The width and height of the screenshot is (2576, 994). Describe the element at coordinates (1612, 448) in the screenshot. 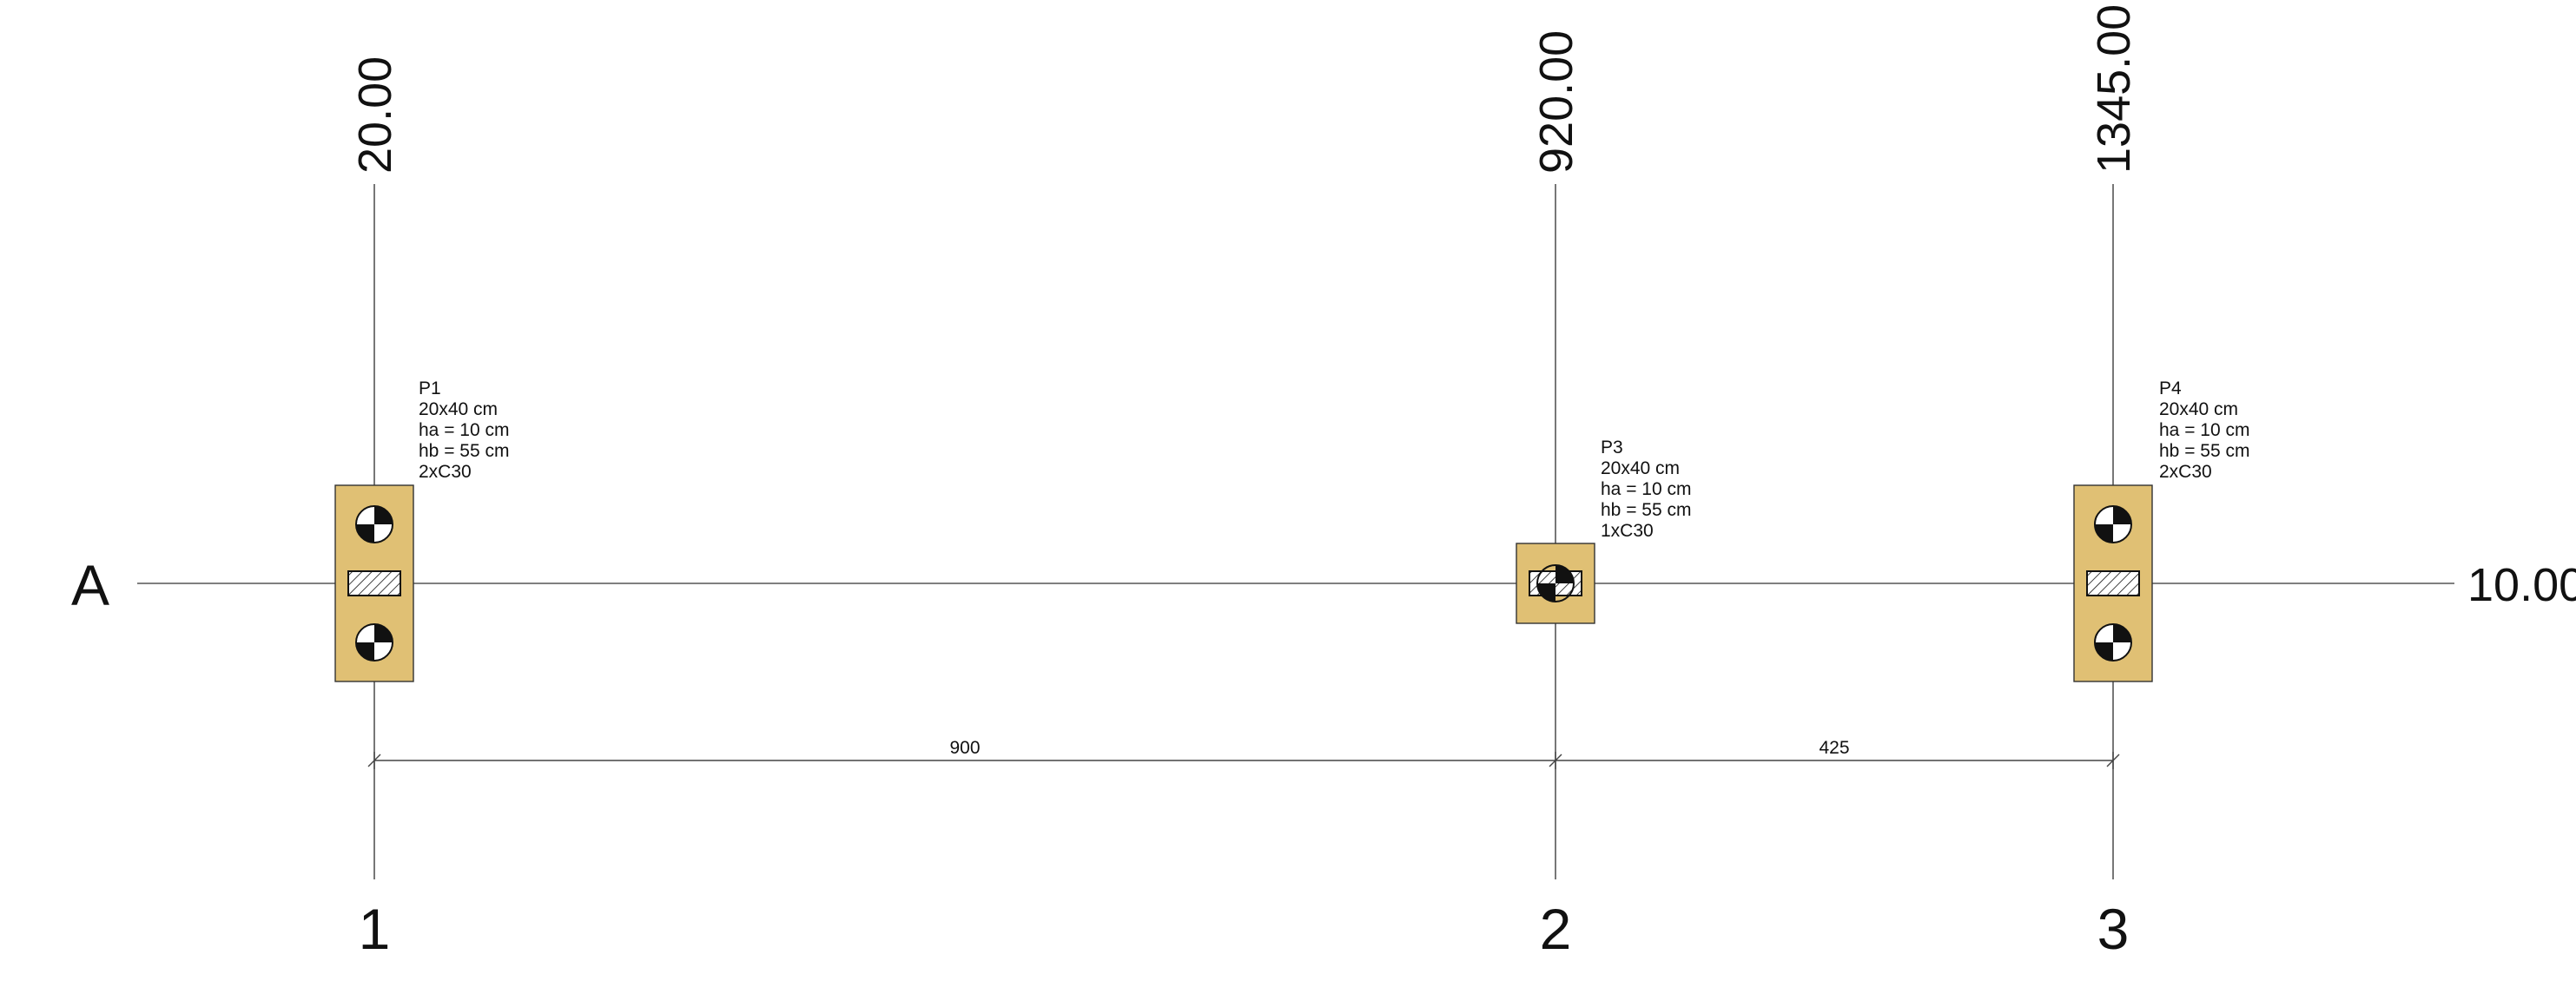

I see `footing-p3-label-id: P3` at that location.